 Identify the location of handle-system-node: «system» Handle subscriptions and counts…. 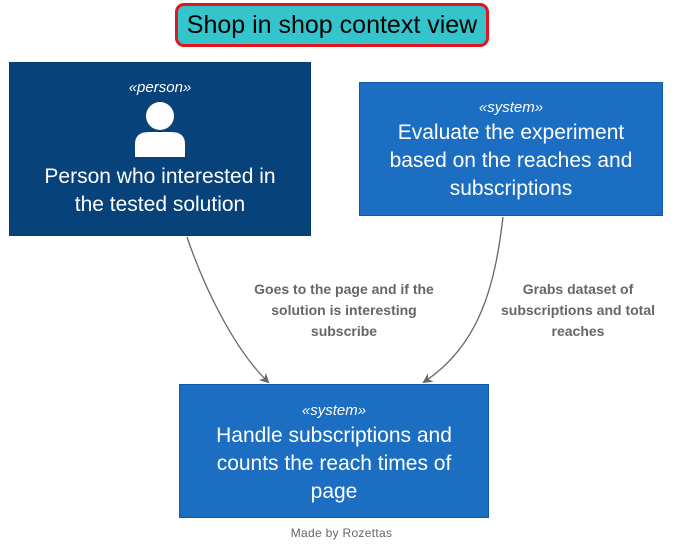
(334, 451).